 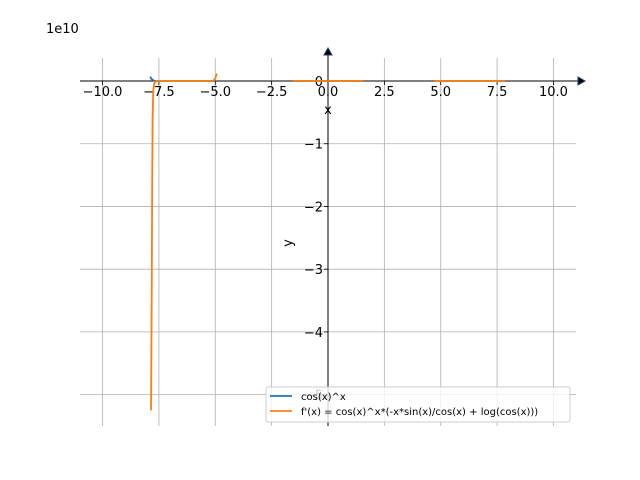 I want to click on x-tick-label: 10.0, so click(x=553, y=92).